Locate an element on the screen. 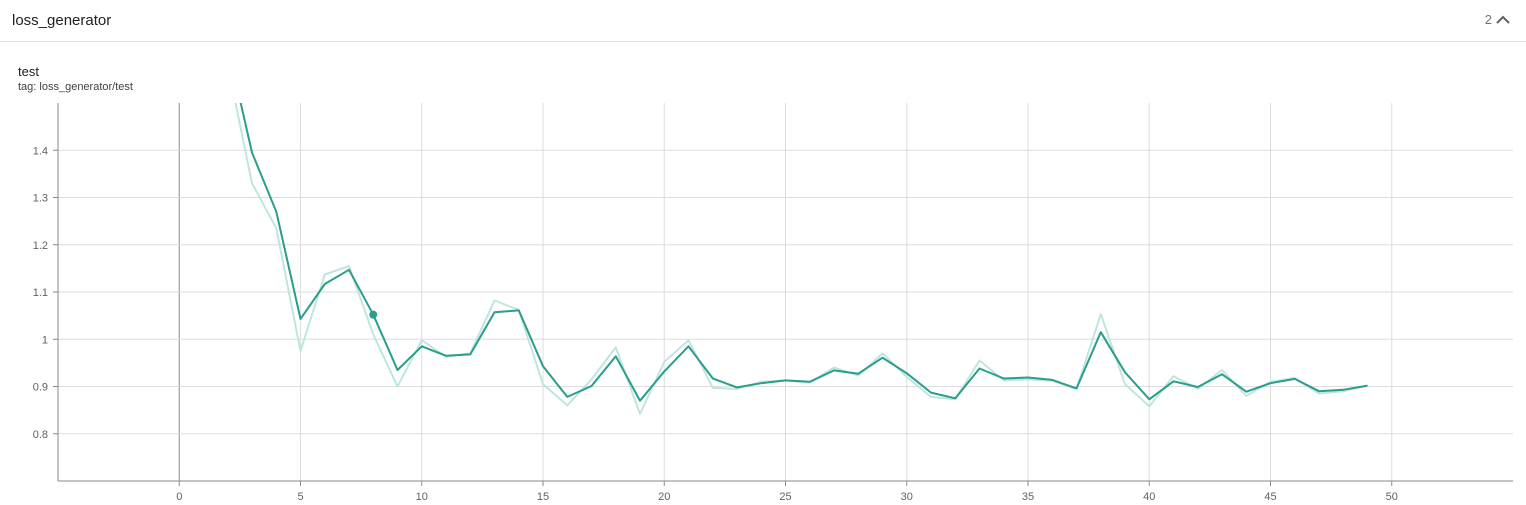  y-tick-label: 0.9 is located at coordinates (40, 388).